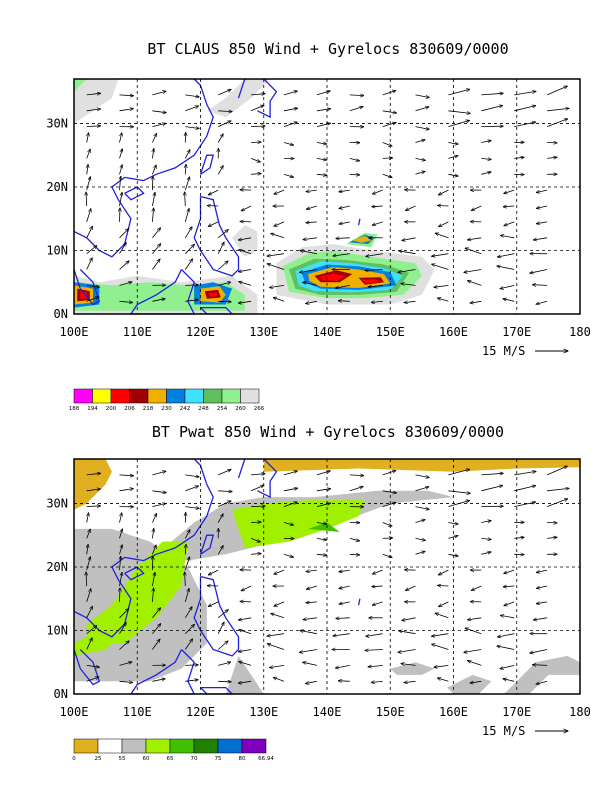 This screenshot has width=612, height=792. Describe the element at coordinates (61, 314) in the screenshot. I see `y-tick-label: 0N` at that location.